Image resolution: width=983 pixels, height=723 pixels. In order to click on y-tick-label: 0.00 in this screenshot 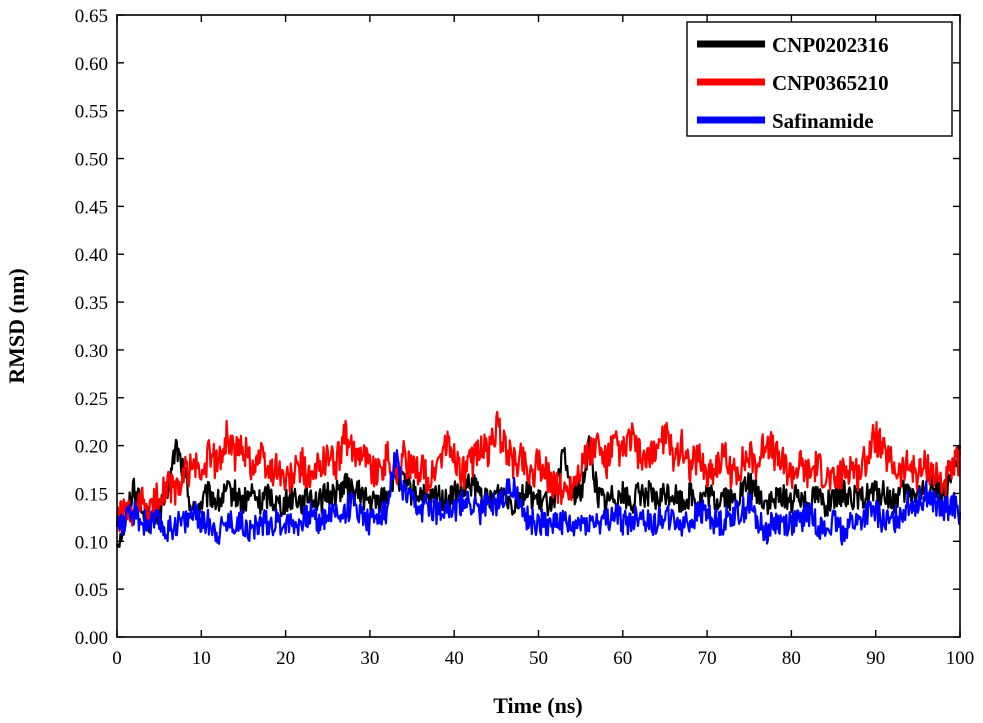, I will do `click(91, 638)`.